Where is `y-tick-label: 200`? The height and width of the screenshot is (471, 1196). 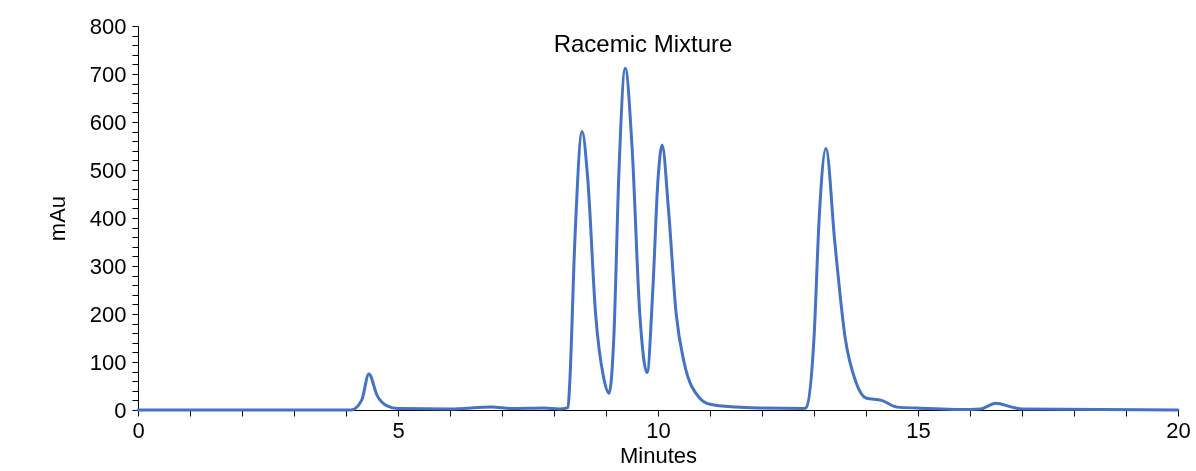
y-tick-label: 200 is located at coordinates (108, 314).